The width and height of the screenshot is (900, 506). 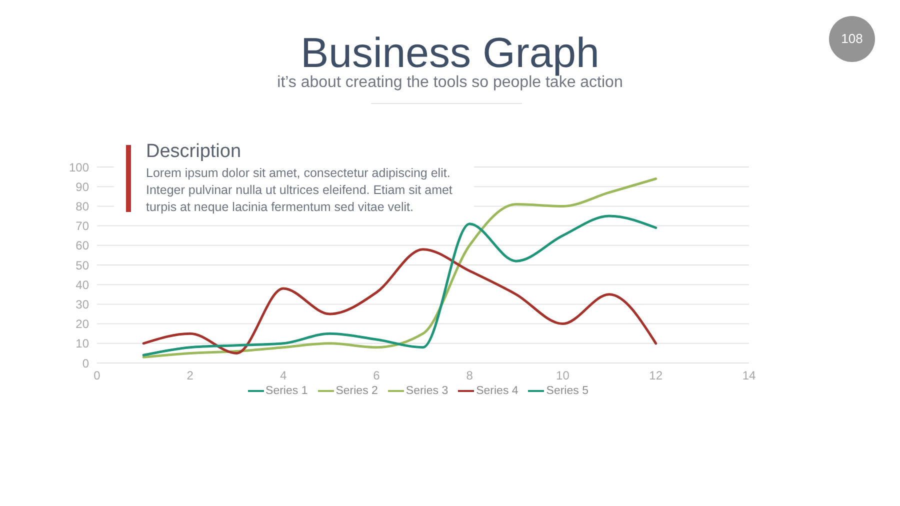 What do you see at coordinates (86, 363) in the screenshot?
I see `y-tick-label: 0` at bounding box center [86, 363].